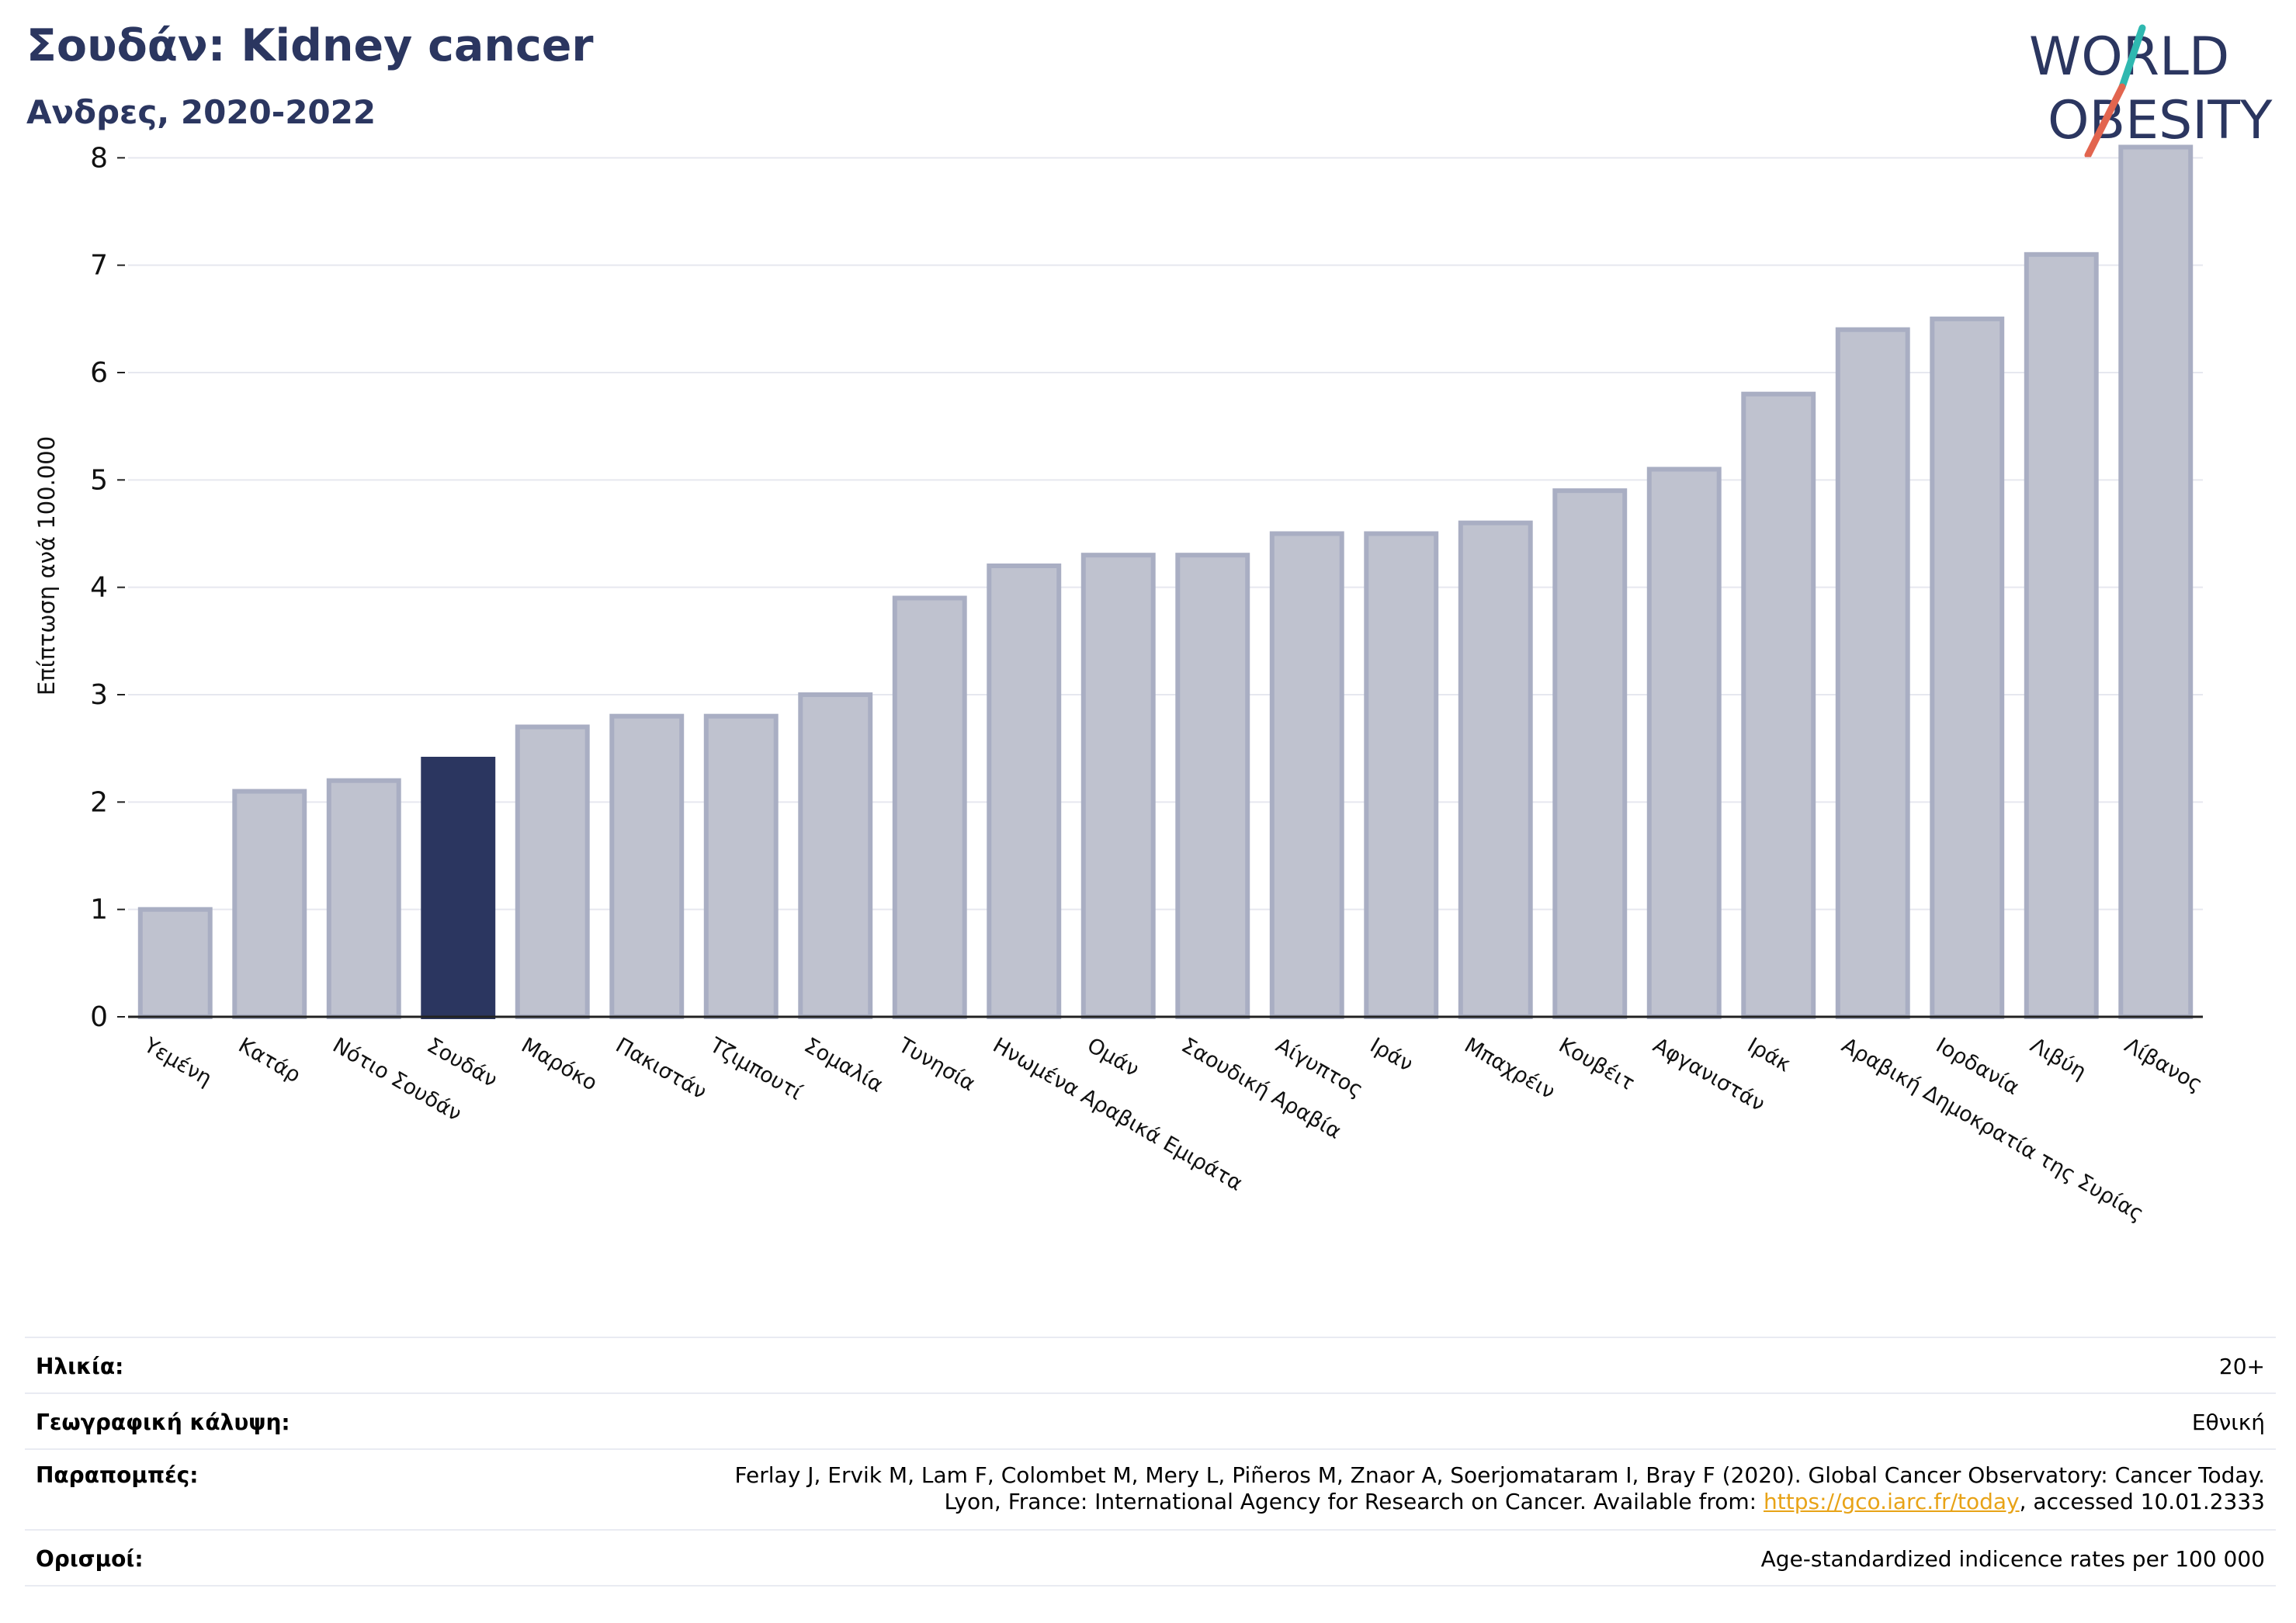  What do you see at coordinates (163, 1422) in the screenshot?
I see `coverage-label: Γεωγραφική κάλυψη:` at bounding box center [163, 1422].